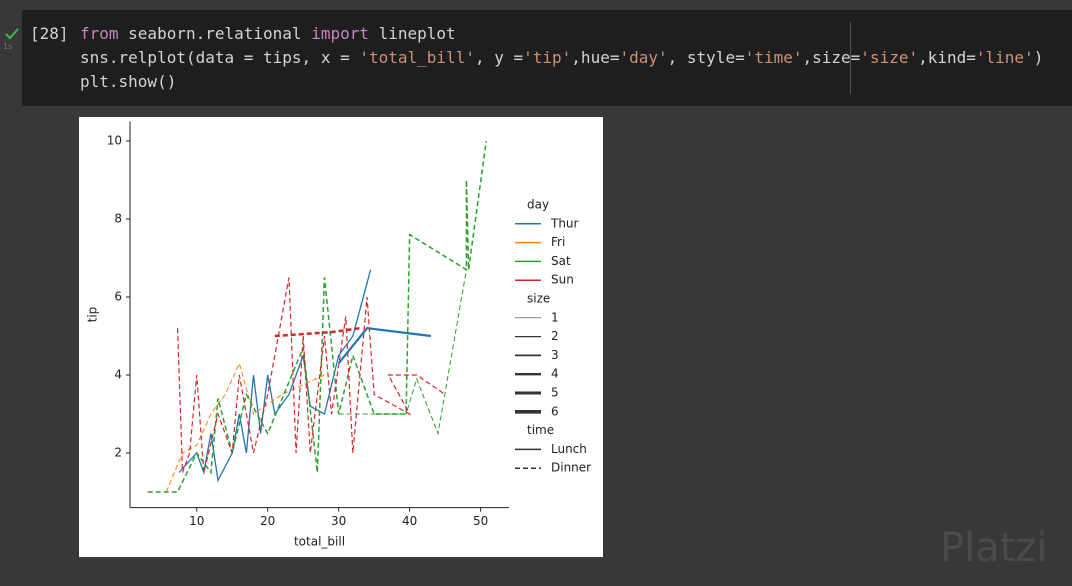 The width and height of the screenshot is (1072, 586). I want to click on x-tick-label: 10, so click(196, 521).